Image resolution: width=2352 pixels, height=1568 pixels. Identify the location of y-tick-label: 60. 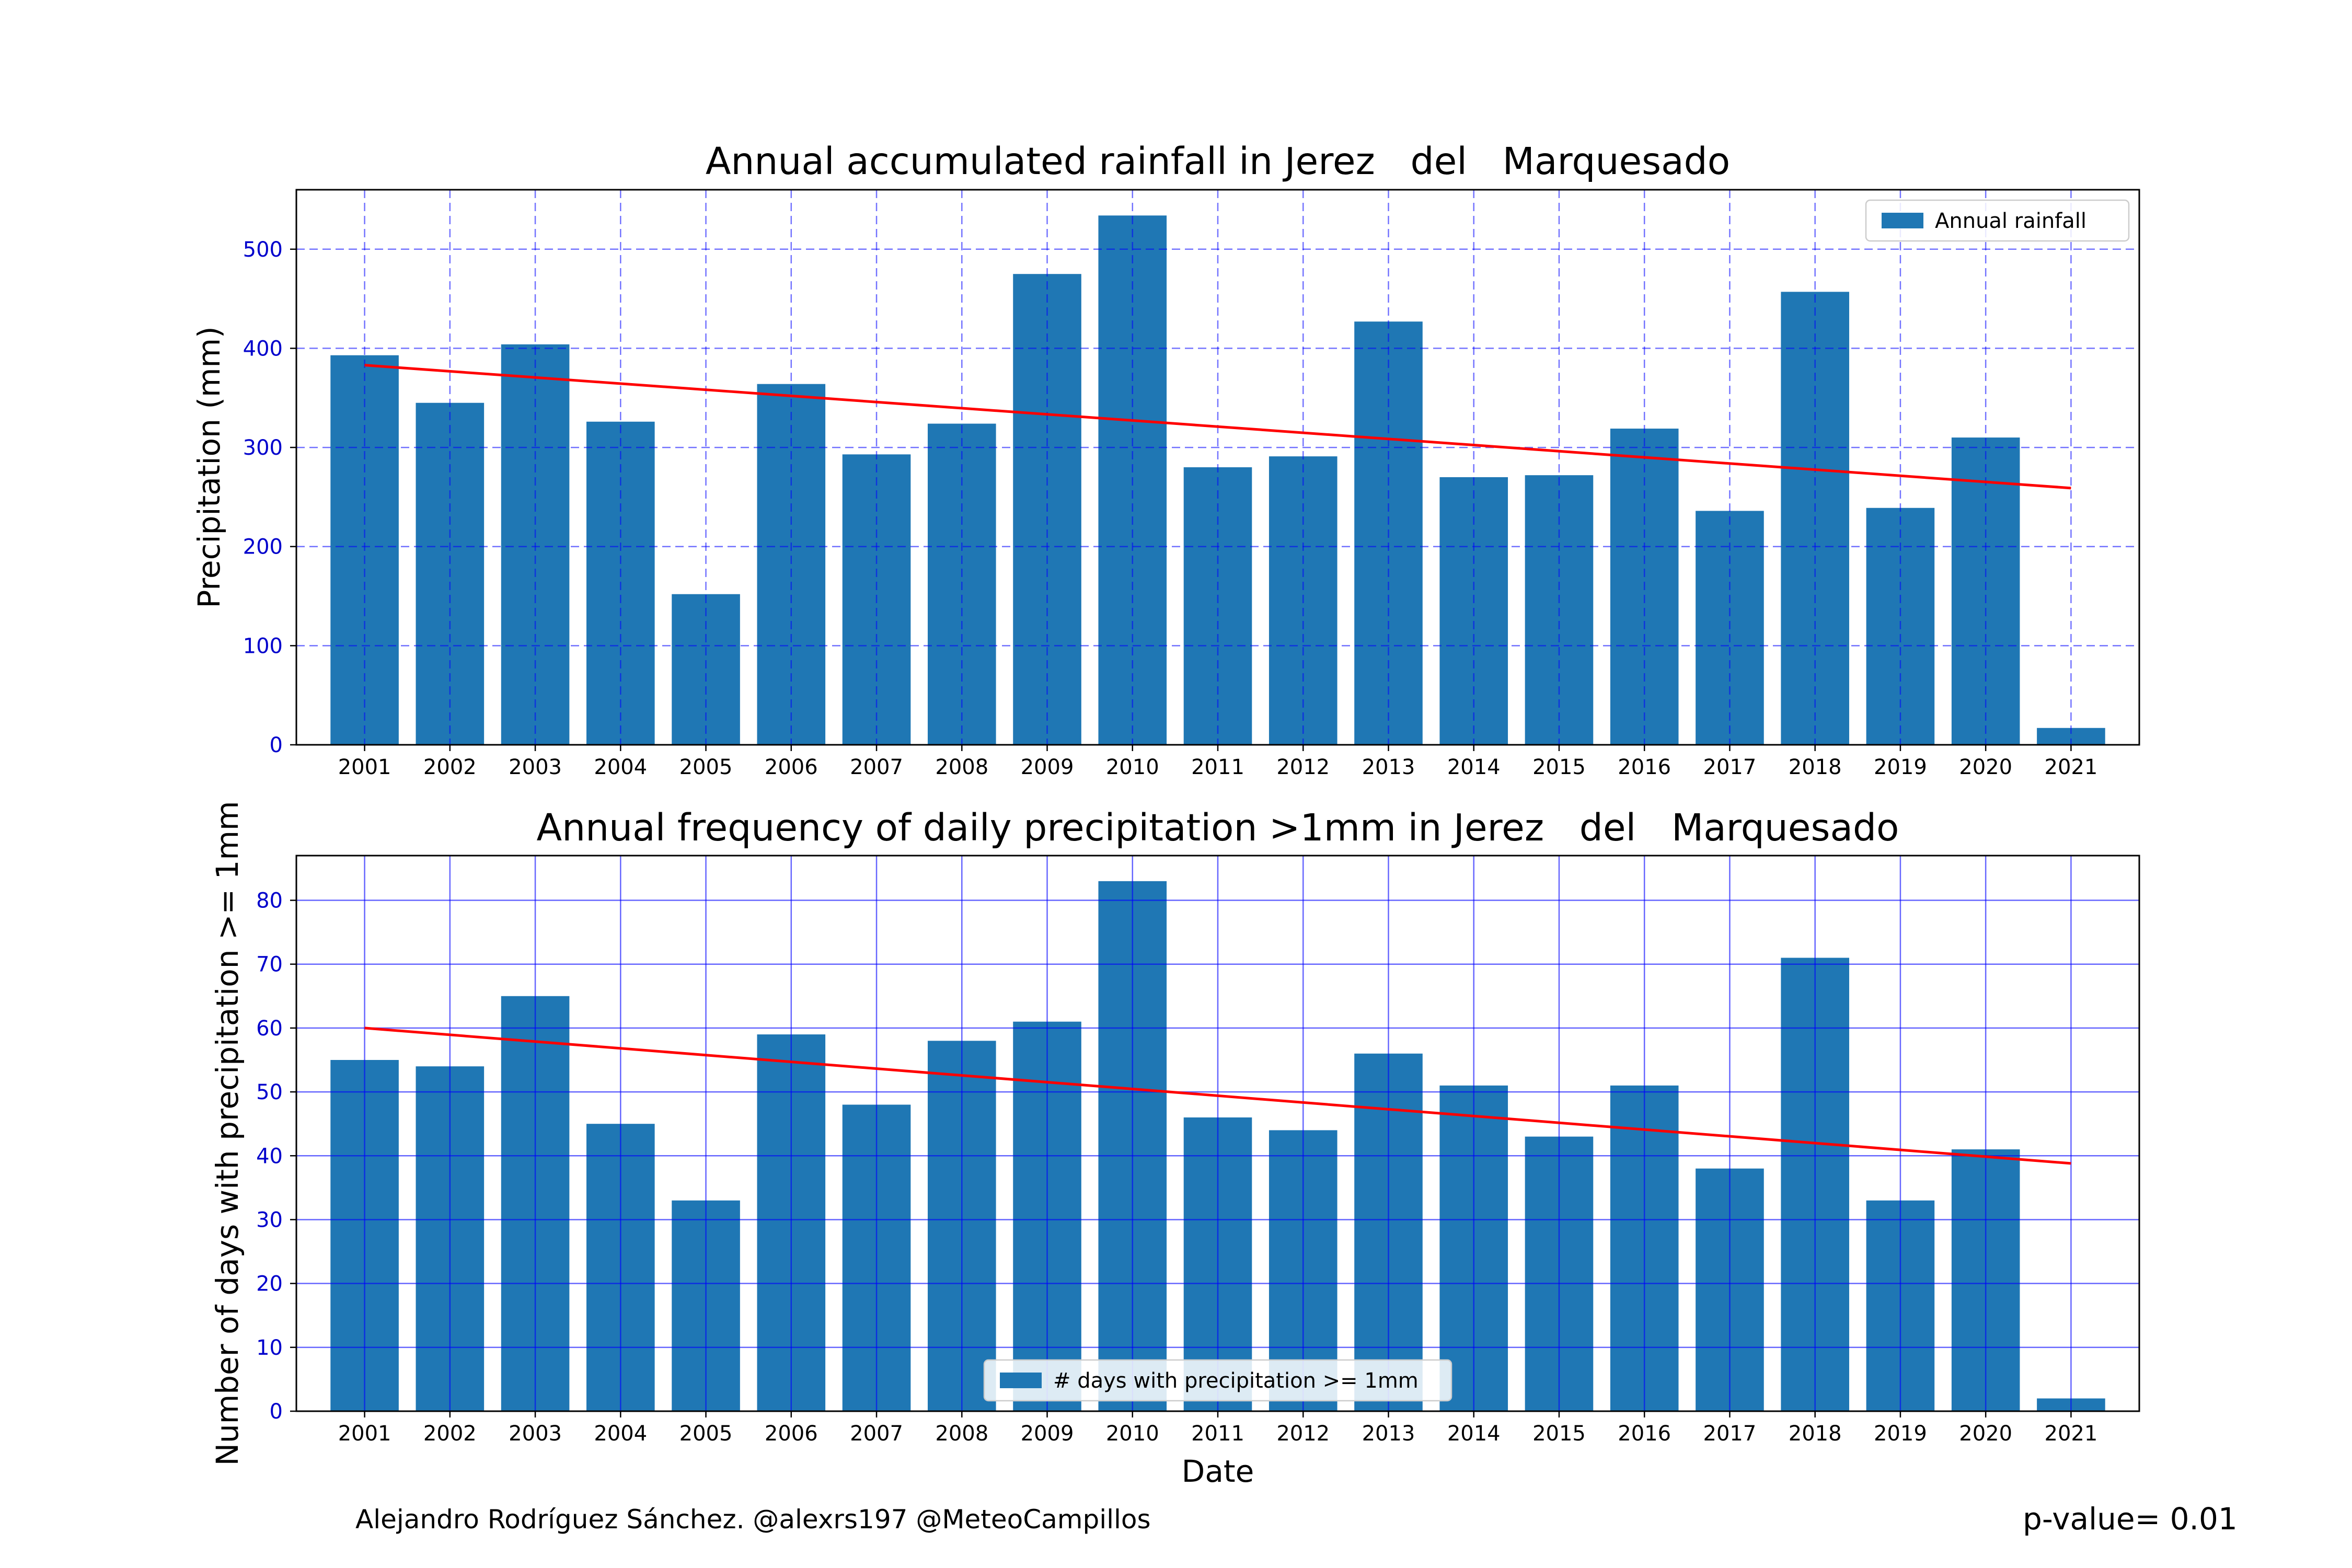
(269, 1029).